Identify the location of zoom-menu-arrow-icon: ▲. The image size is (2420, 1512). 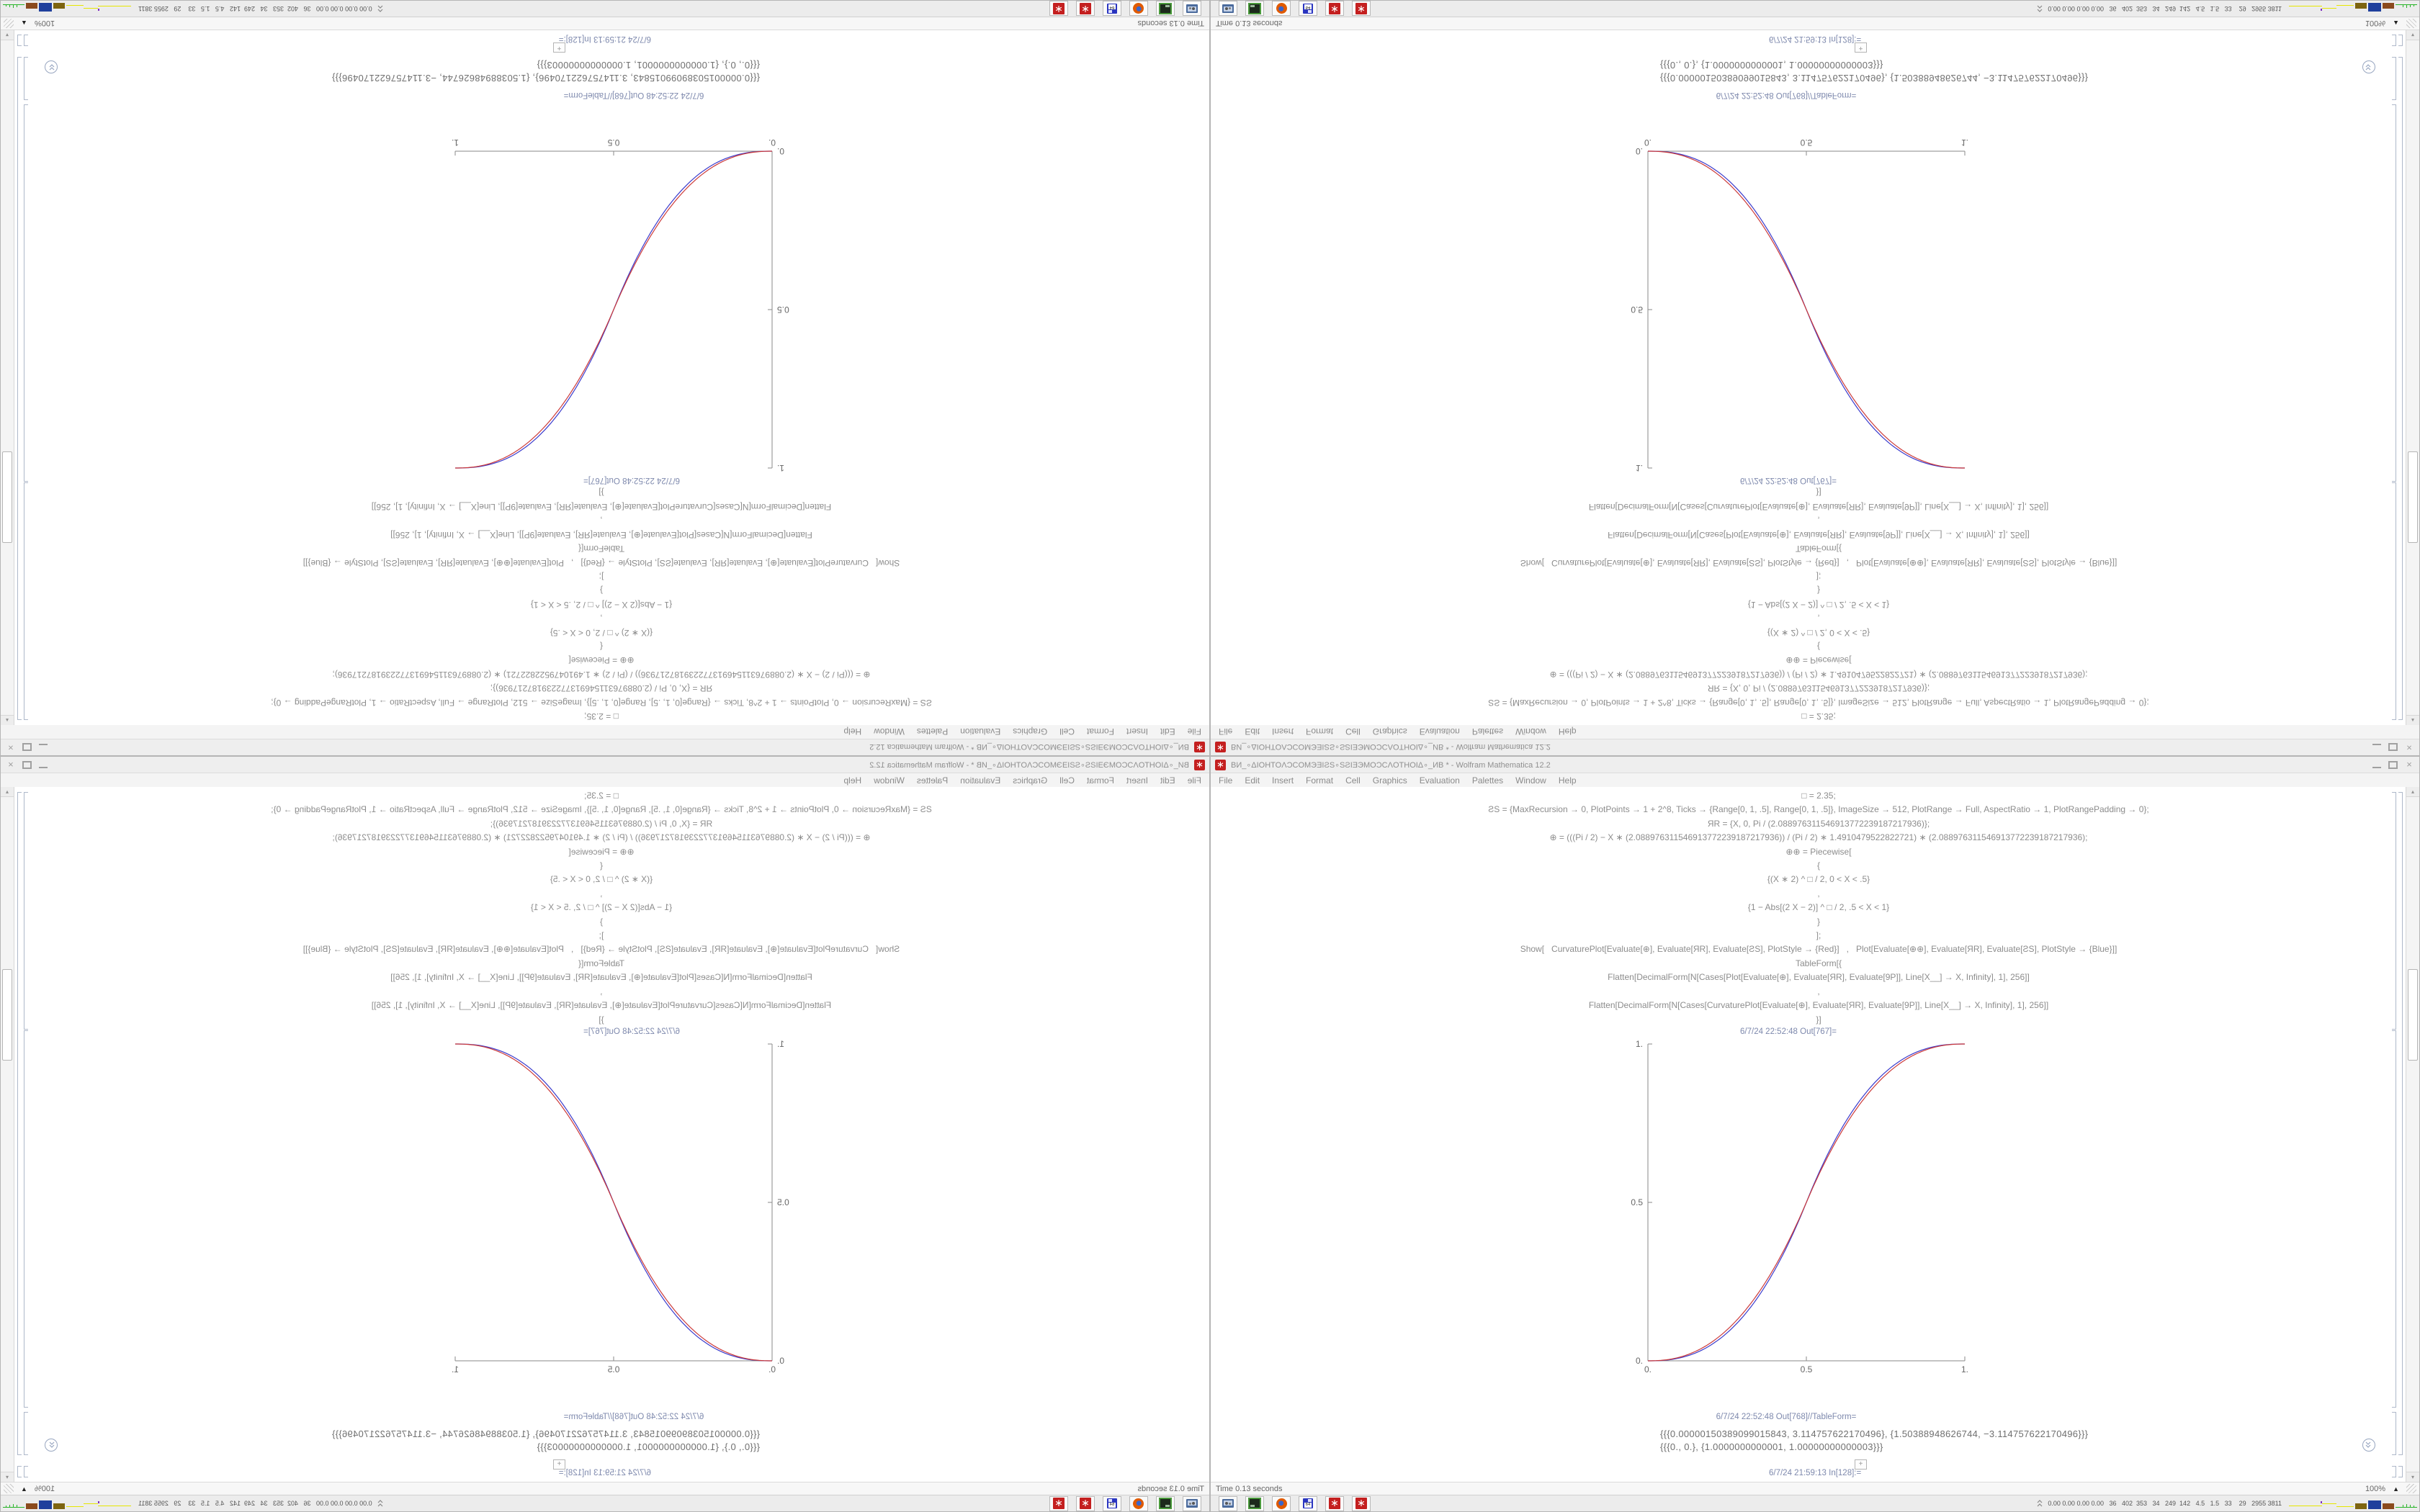
(24, 23).